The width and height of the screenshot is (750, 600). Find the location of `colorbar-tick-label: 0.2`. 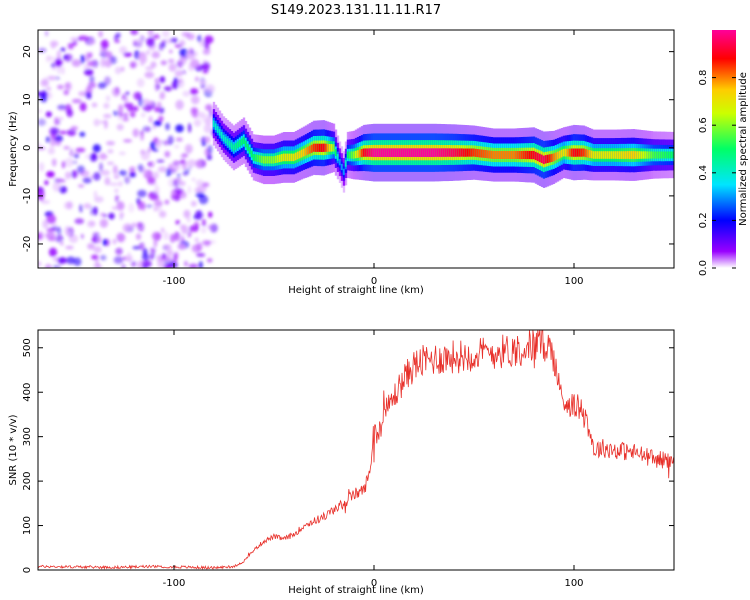

colorbar-tick-label: 0.2 is located at coordinates (703, 220).